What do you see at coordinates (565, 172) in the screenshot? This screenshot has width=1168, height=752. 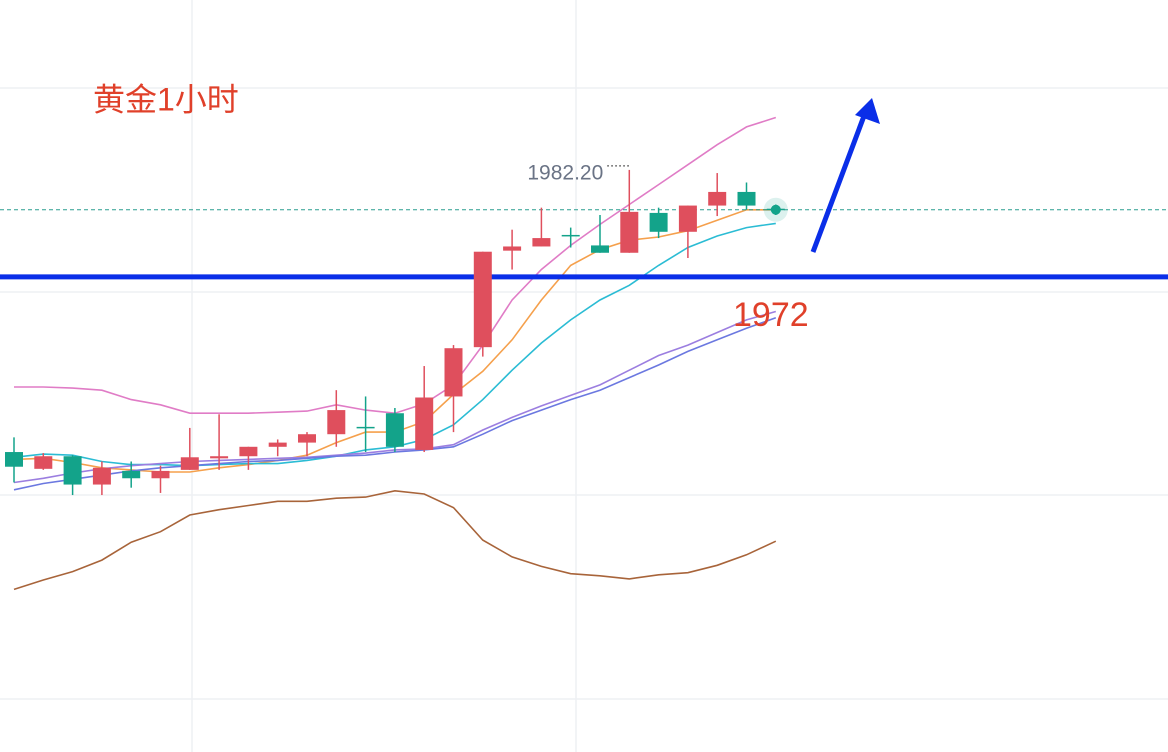 I see `high-label: 1982.20` at bounding box center [565, 172].